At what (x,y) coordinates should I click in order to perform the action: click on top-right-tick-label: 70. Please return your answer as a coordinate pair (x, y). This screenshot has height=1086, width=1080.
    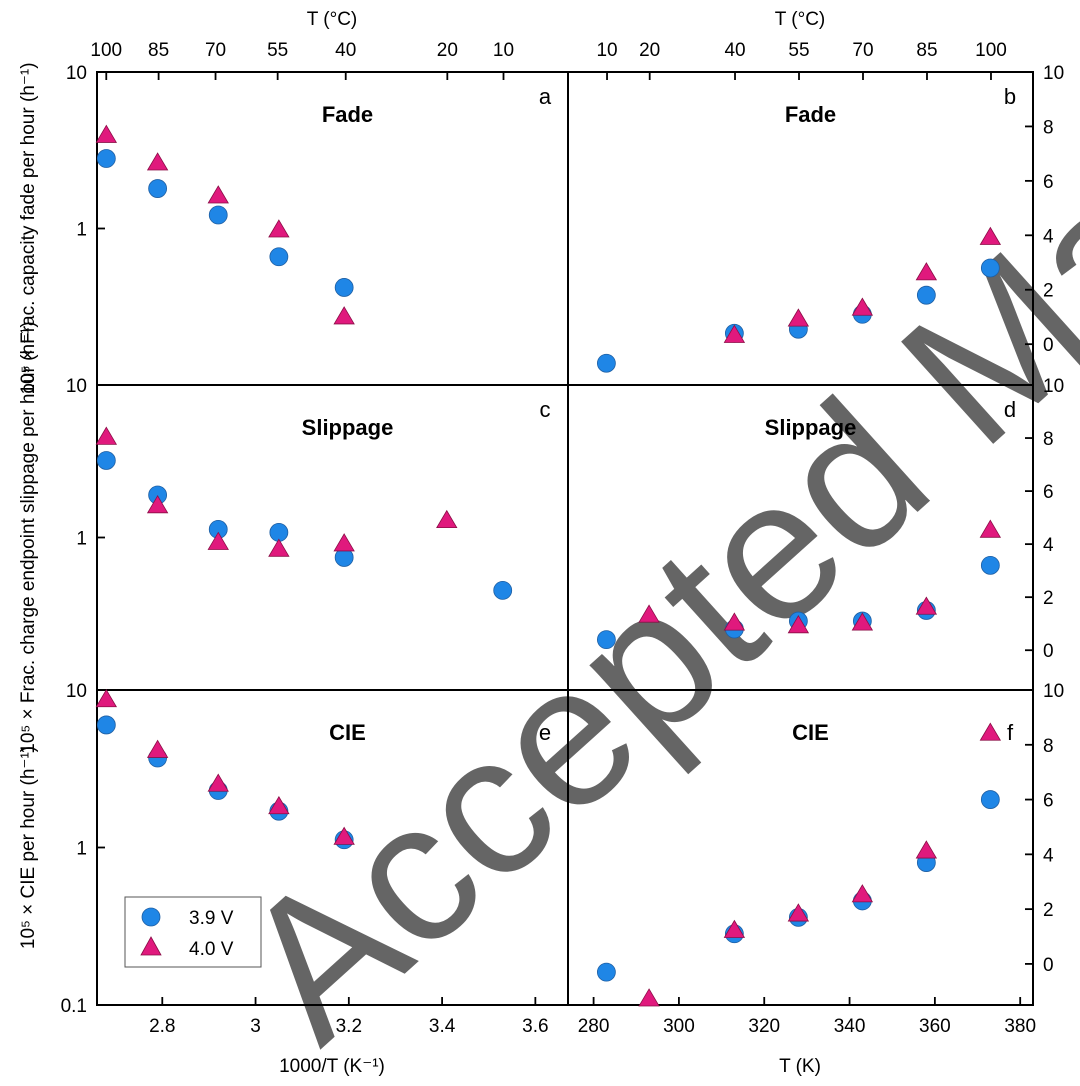
    Looking at the image, I should click on (862, 50).